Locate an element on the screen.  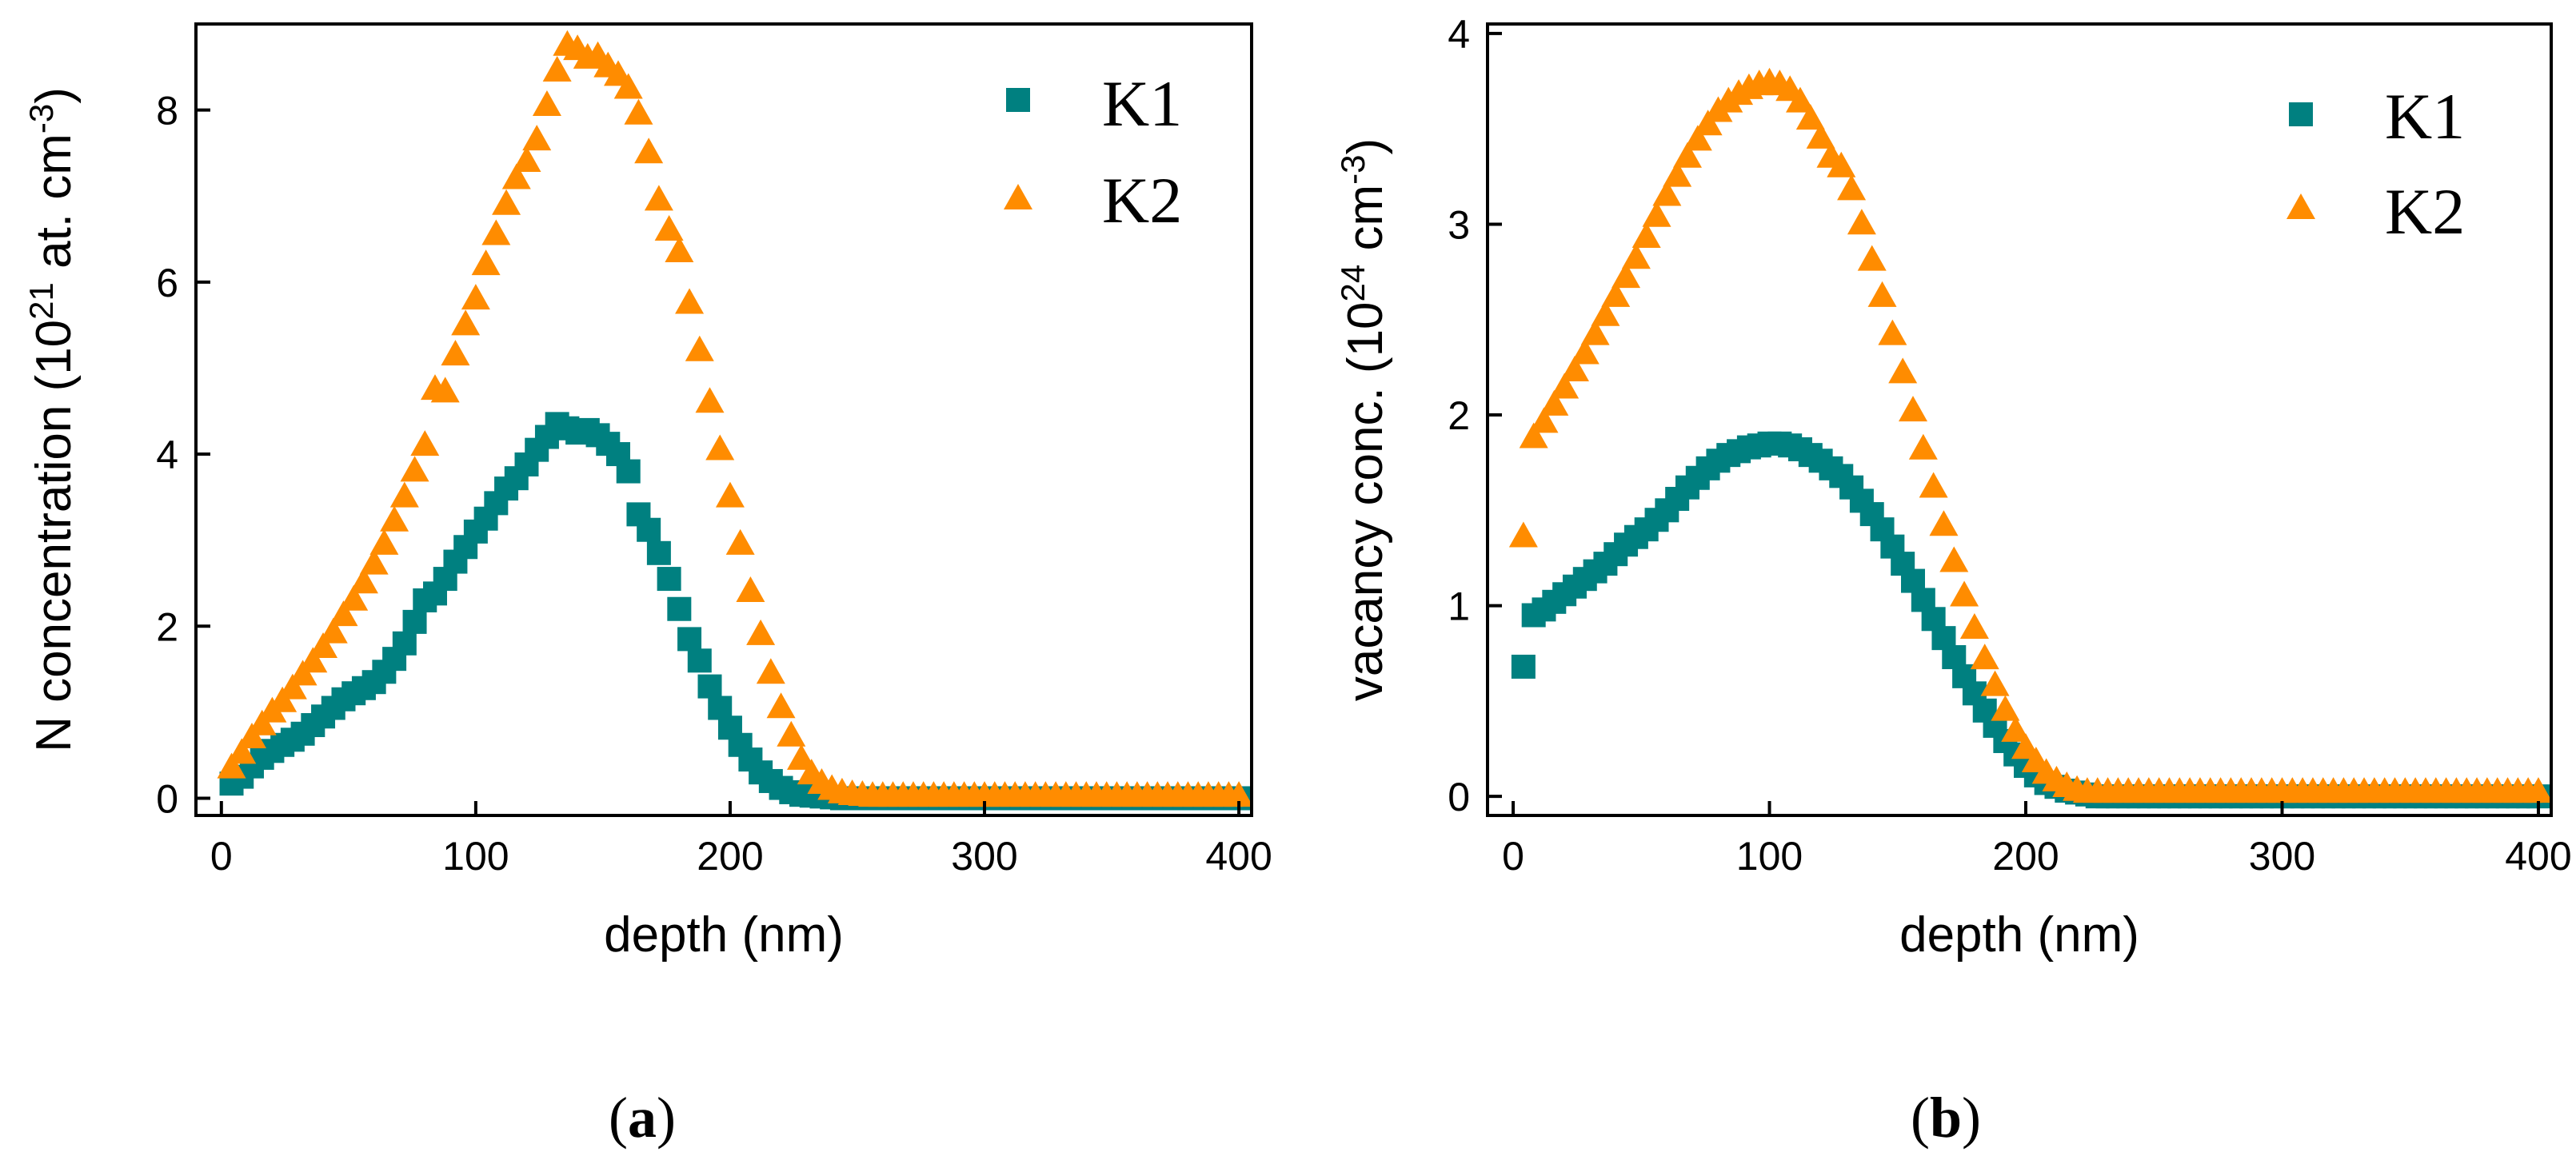
plot-b-legend-k2-triangle-icon is located at coordinates (2300, 206).